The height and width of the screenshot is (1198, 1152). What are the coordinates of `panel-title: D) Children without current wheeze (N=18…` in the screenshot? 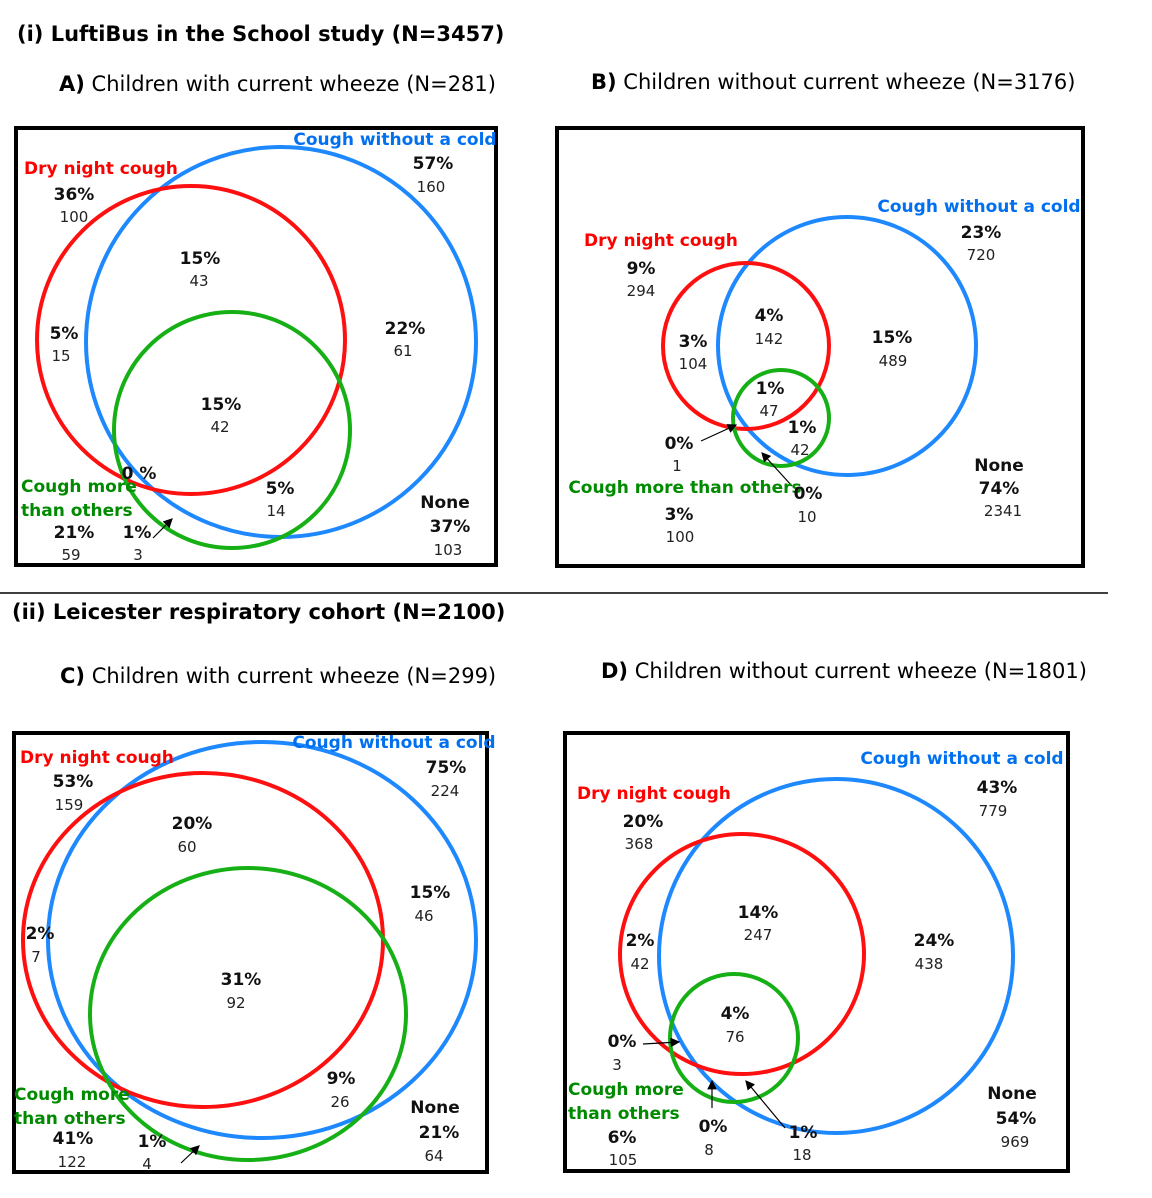 It's located at (844, 671).